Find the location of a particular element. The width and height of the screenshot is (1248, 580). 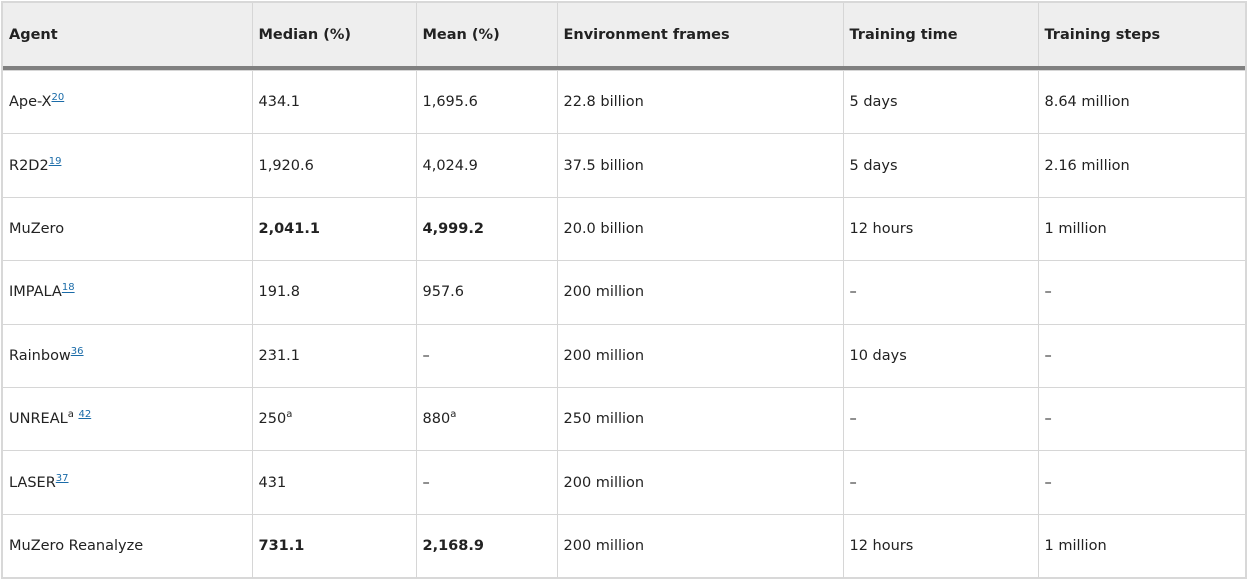

agent-cell: IMPALA18 is located at coordinates (128, 292).